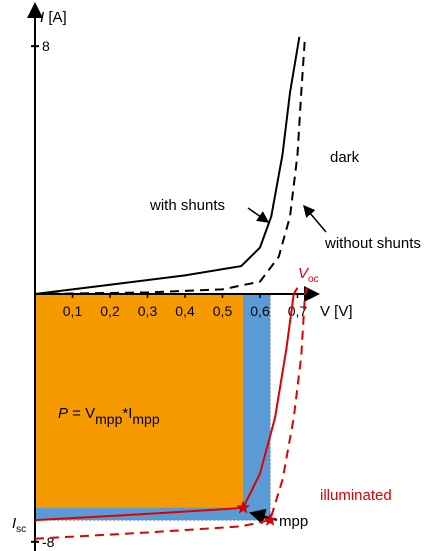 The width and height of the screenshot is (433, 551). Describe the element at coordinates (187, 205) in the screenshot. I see `series-label: with shunts` at that location.